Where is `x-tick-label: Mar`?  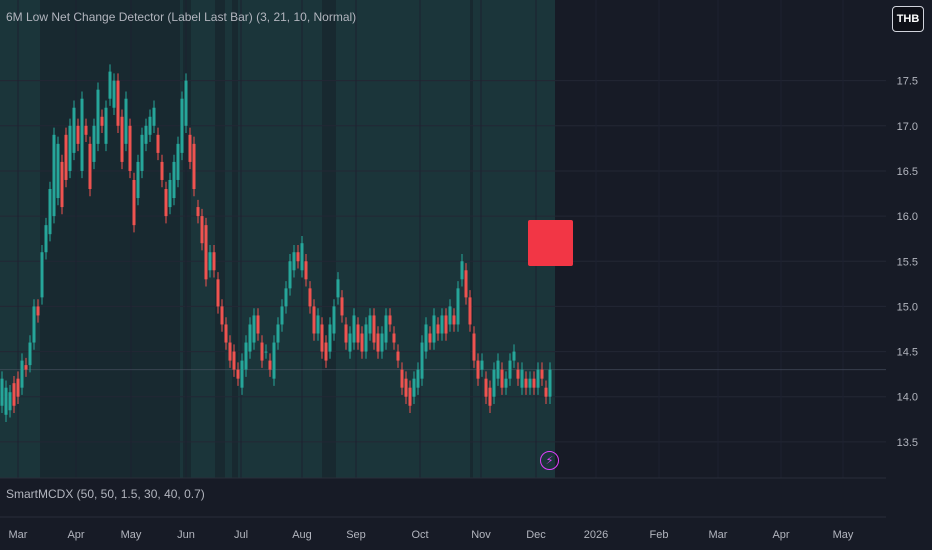
x-tick-label: Mar is located at coordinates (718, 535).